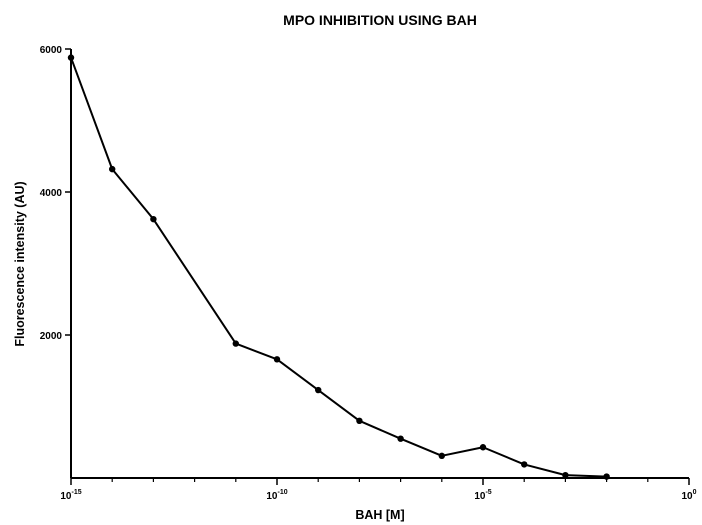 The height and width of the screenshot is (525, 702). Describe the element at coordinates (51, 336) in the screenshot. I see `y-tick-label: 2000` at that location.